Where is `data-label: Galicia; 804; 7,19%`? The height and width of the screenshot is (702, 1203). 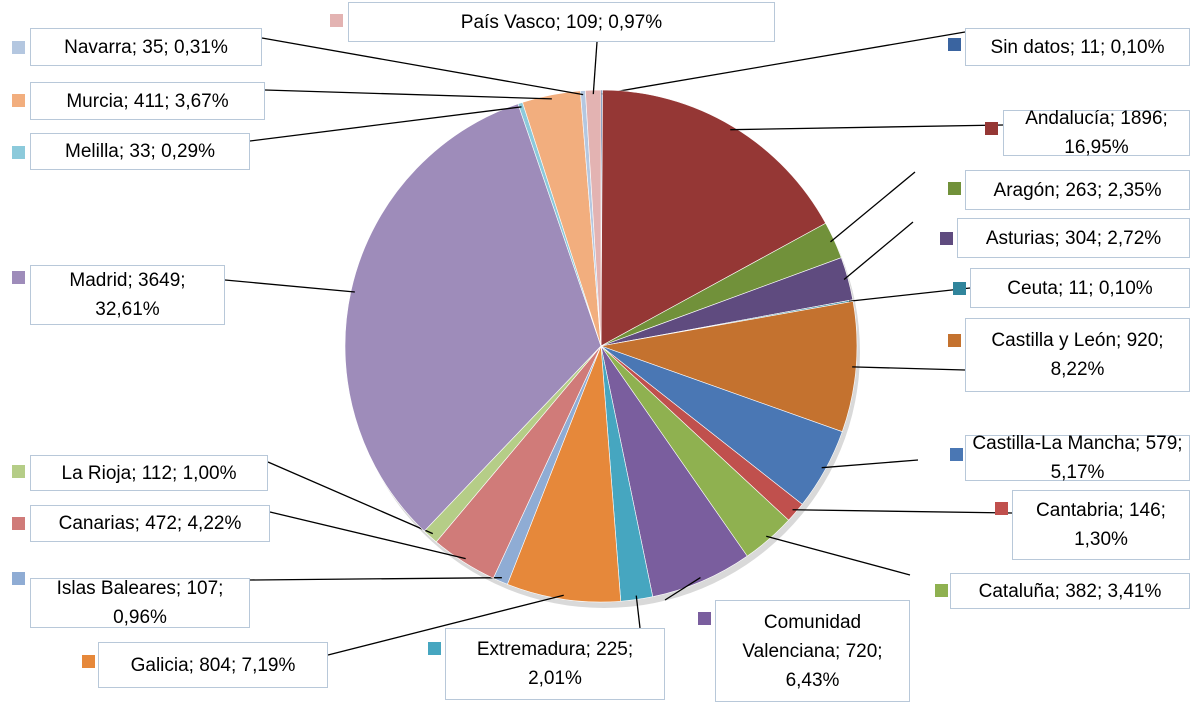
data-label: Galicia; 804; 7,19% is located at coordinates (213, 665).